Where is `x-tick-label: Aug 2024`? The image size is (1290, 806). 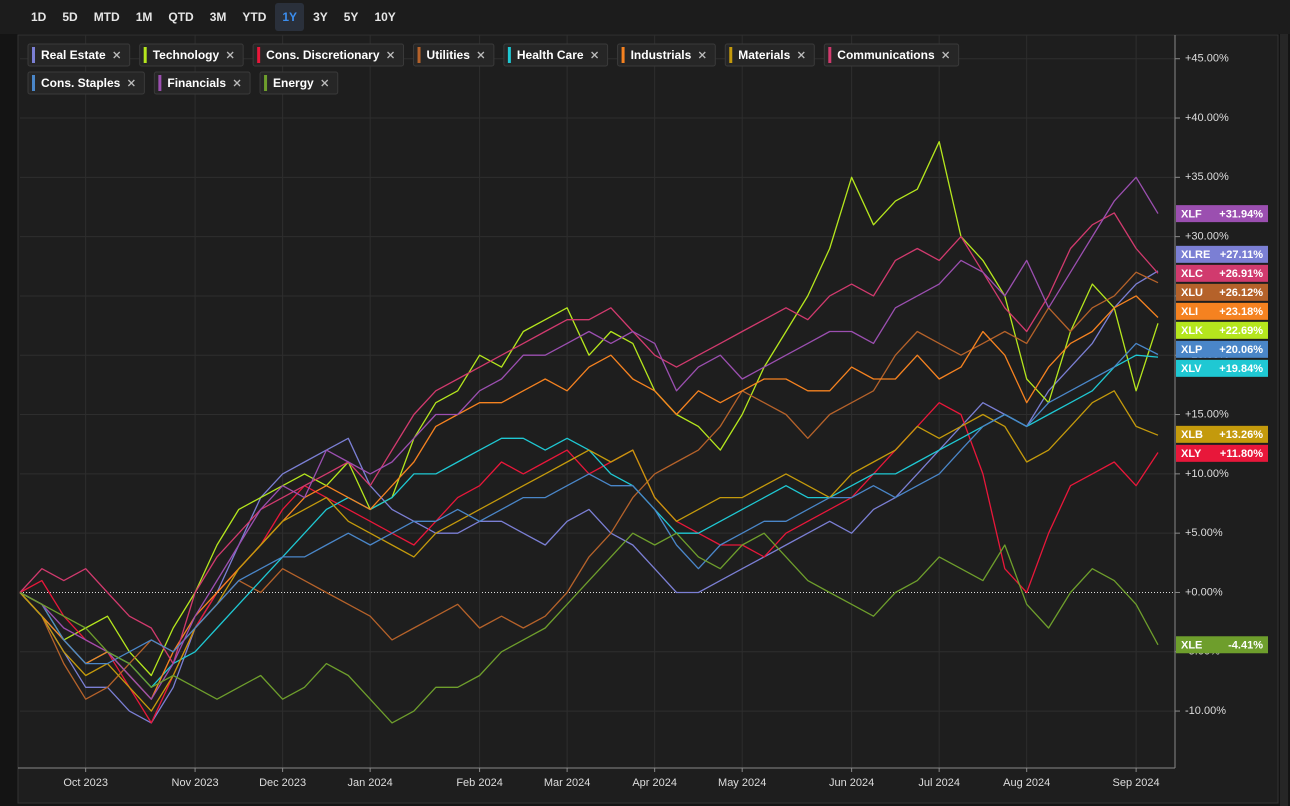 x-tick-label: Aug 2024 is located at coordinates (1026, 783).